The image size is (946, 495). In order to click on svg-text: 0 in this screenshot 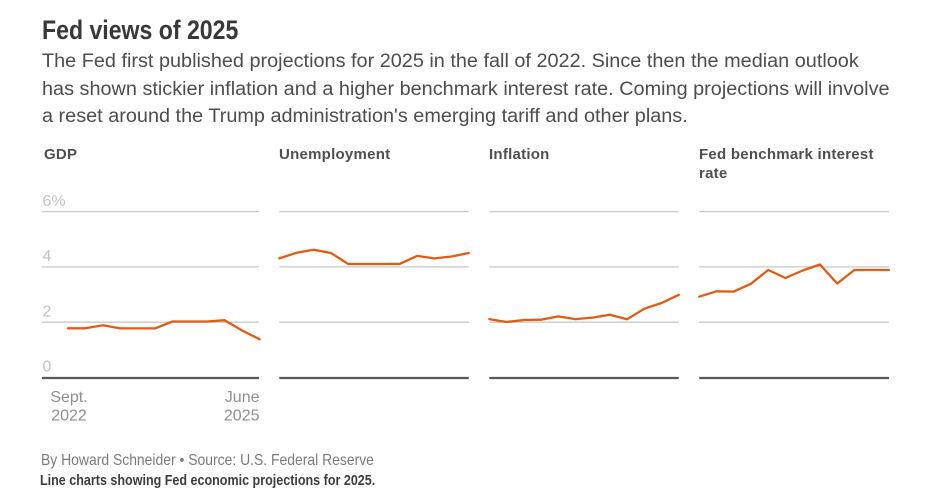, I will do `click(47, 367)`.